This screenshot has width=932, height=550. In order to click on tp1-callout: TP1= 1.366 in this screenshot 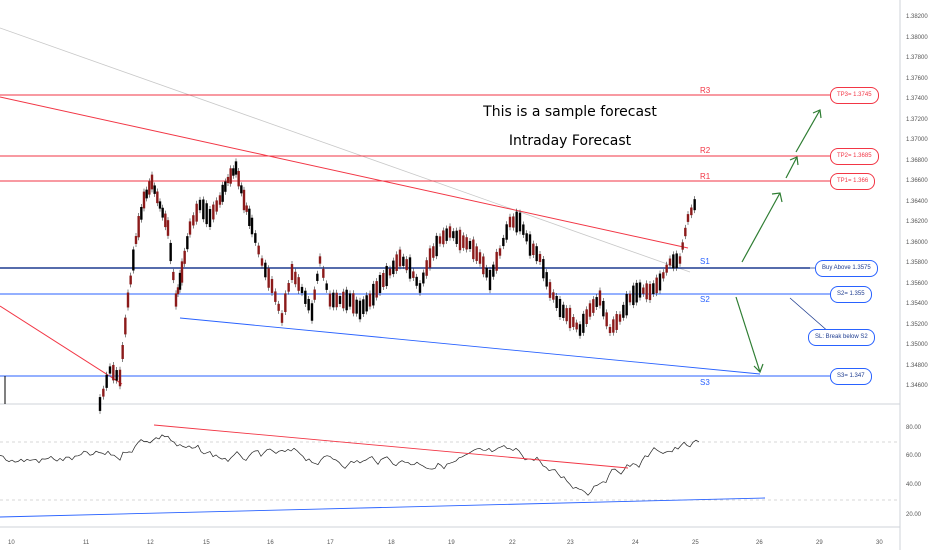, I will do `click(853, 181)`.